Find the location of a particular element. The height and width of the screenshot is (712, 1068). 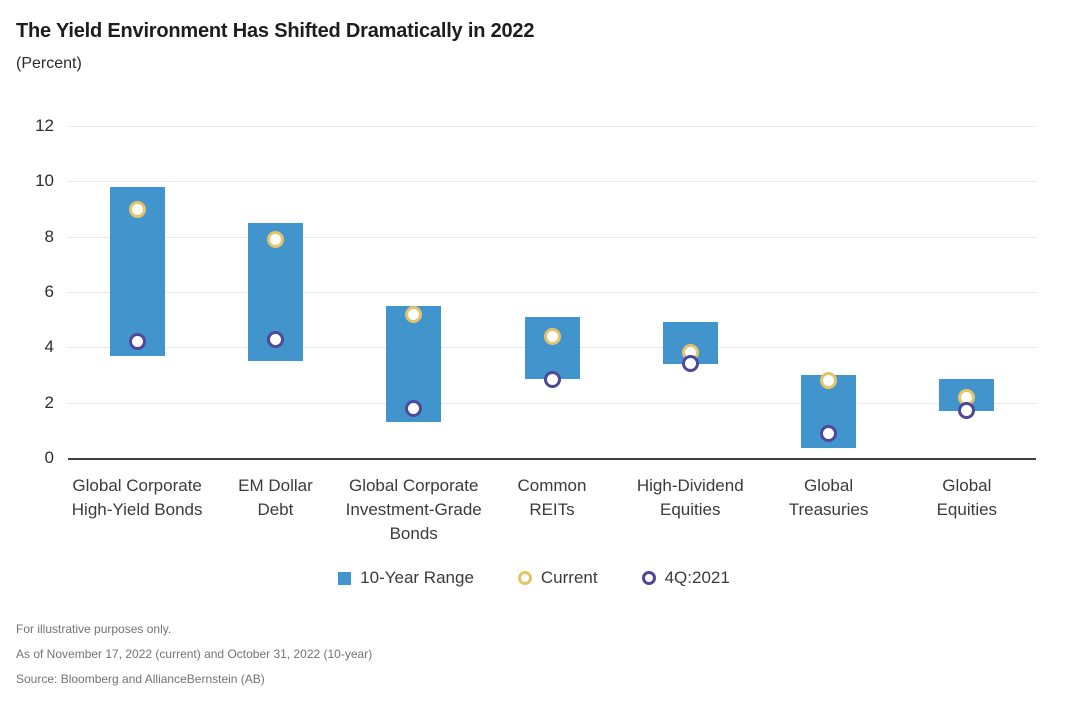

y-axis-tick-label: 0 is located at coordinates (49, 457).